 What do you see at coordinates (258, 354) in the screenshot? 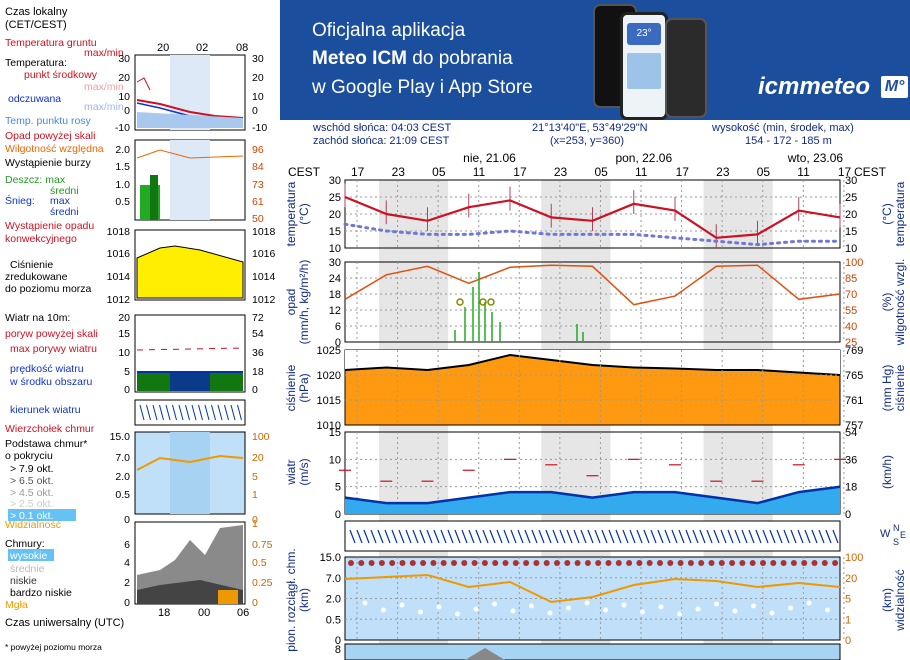
I see `legend-wind-ticks-r: 72 54 36 18 0` at bounding box center [258, 354].